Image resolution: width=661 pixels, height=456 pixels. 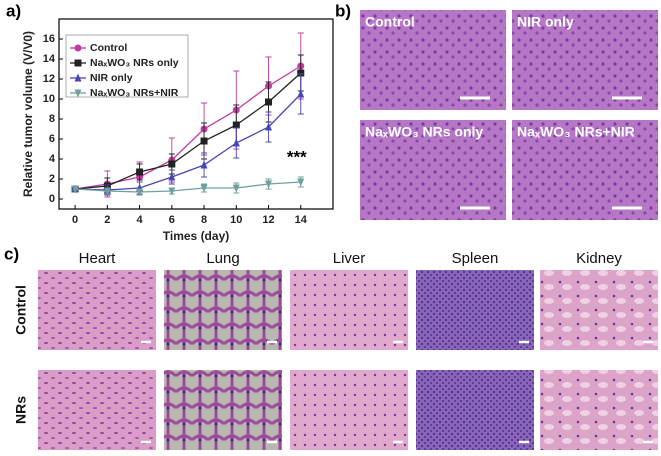 I want to click on y-tick-label: 4, so click(x=52, y=159).